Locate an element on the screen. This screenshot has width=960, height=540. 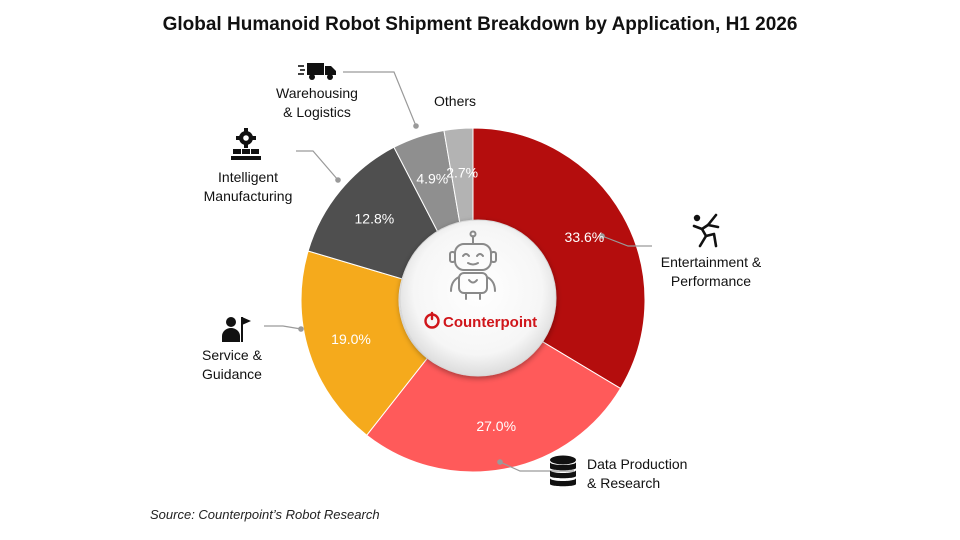
label-entertainment-line2: Performance is located at coordinates (711, 281).